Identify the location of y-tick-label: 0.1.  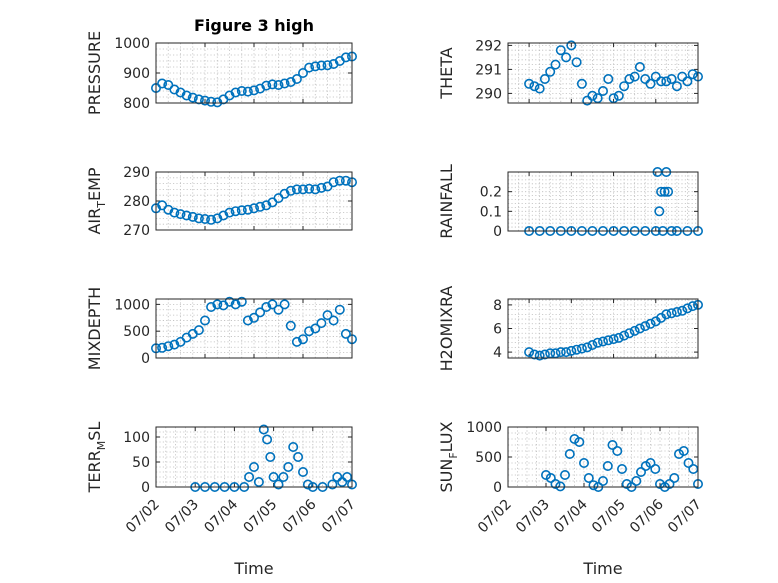
(491, 212).